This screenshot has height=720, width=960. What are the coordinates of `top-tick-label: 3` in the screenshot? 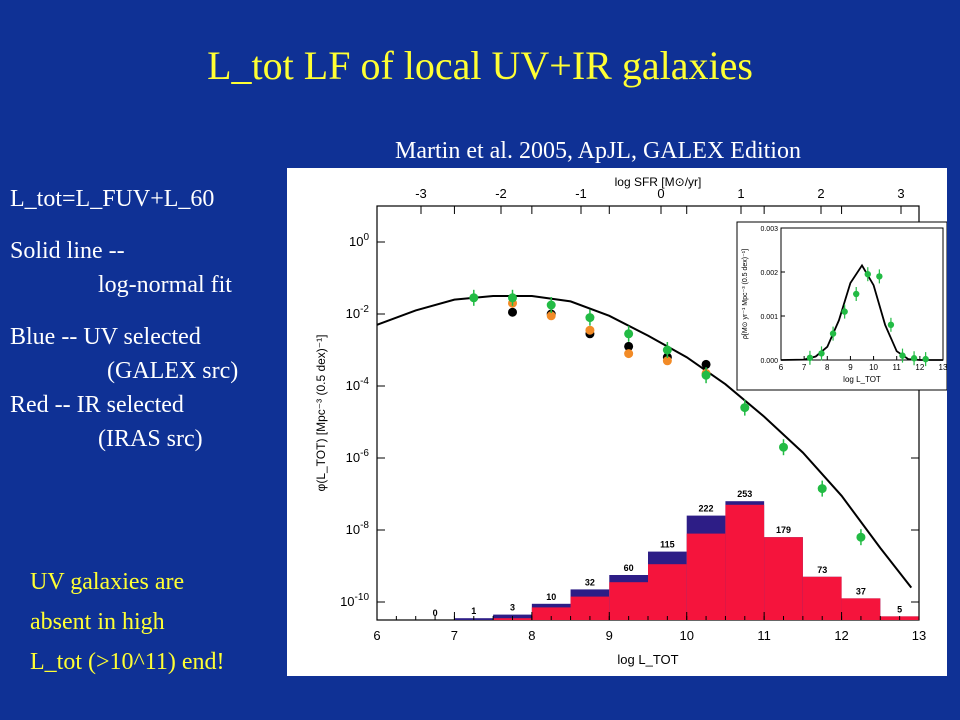 It's located at (900, 193).